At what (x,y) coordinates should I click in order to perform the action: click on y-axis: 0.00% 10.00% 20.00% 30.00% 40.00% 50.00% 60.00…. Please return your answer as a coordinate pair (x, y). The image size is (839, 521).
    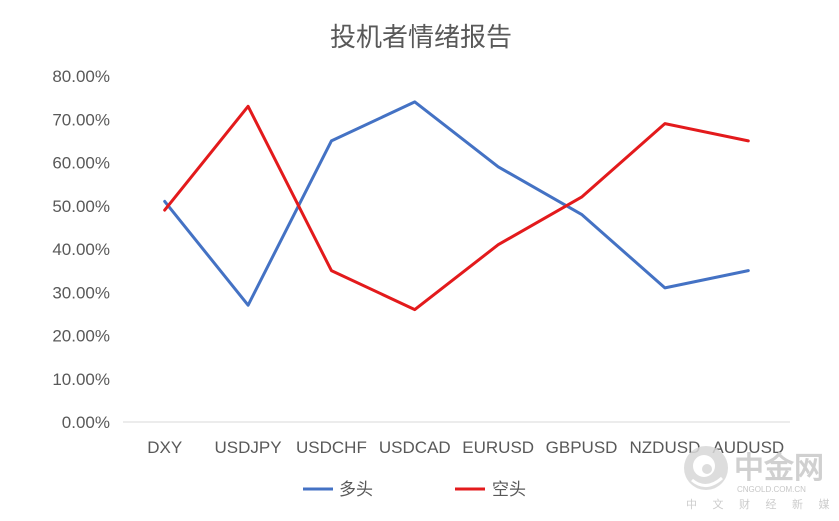
    Looking at the image, I should click on (81, 249).